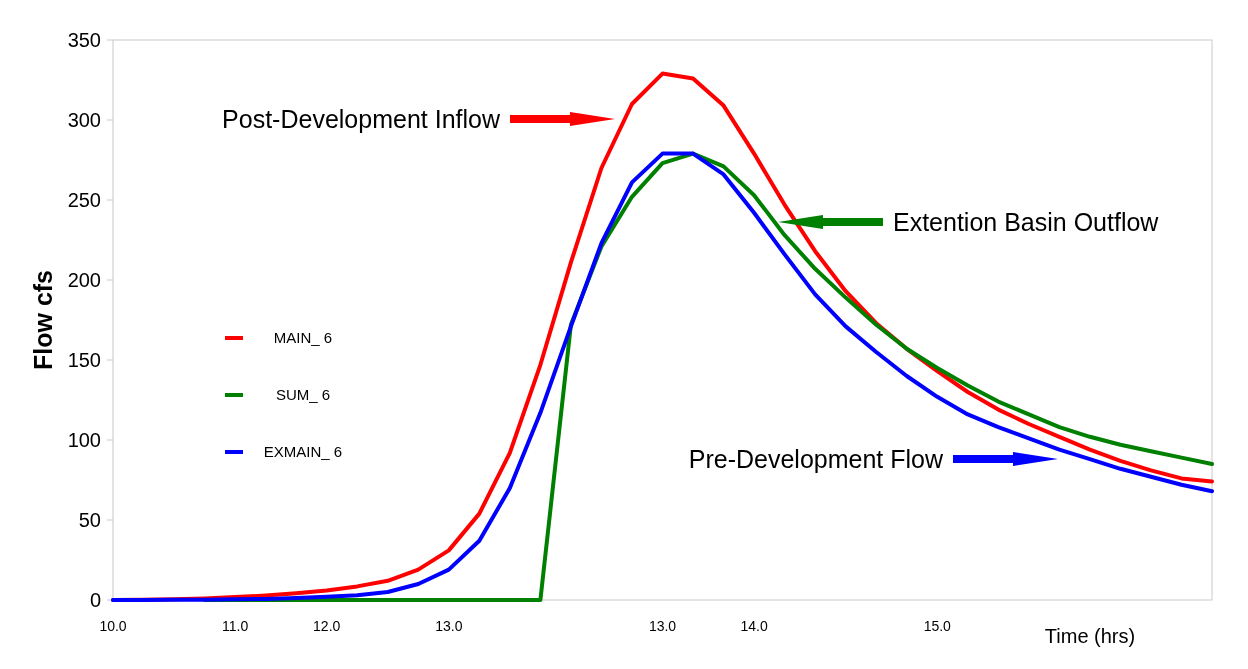 This screenshot has width=1248, height=669. Describe the element at coordinates (816, 458) in the screenshot. I see `annotation: Pre-Development Flow` at that location.